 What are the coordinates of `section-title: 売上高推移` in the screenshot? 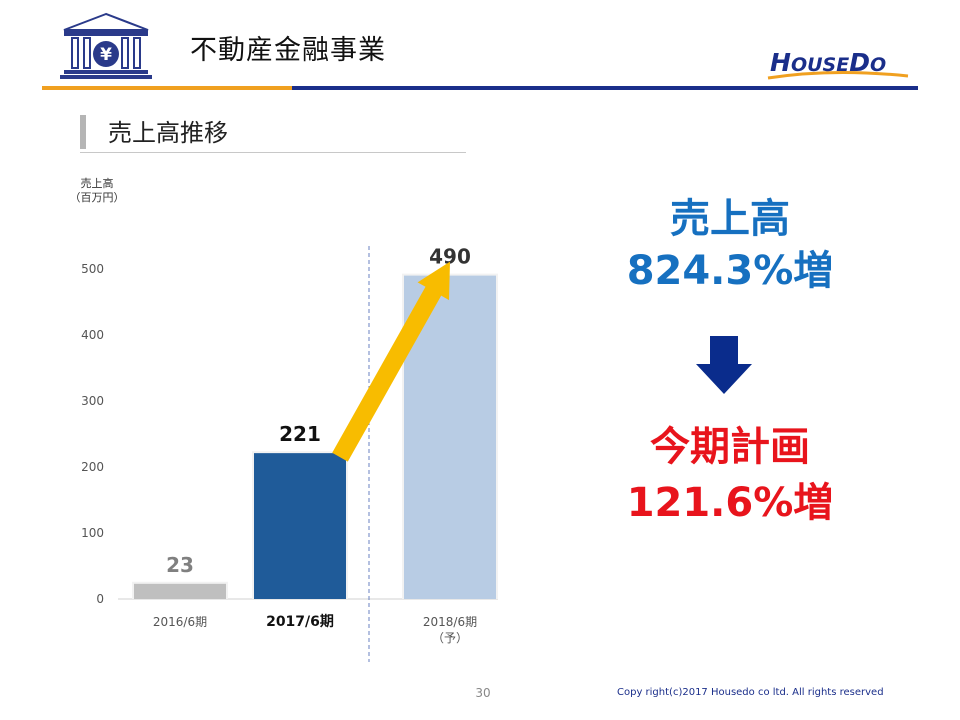 It's located at (168, 133).